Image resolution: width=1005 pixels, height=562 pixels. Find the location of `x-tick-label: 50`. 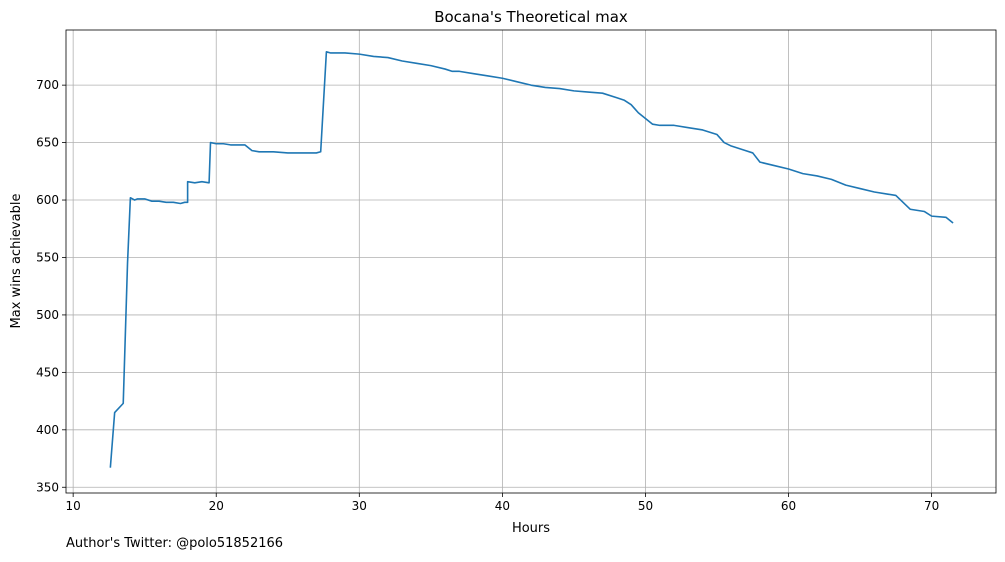

x-tick-label: 50 is located at coordinates (645, 506).